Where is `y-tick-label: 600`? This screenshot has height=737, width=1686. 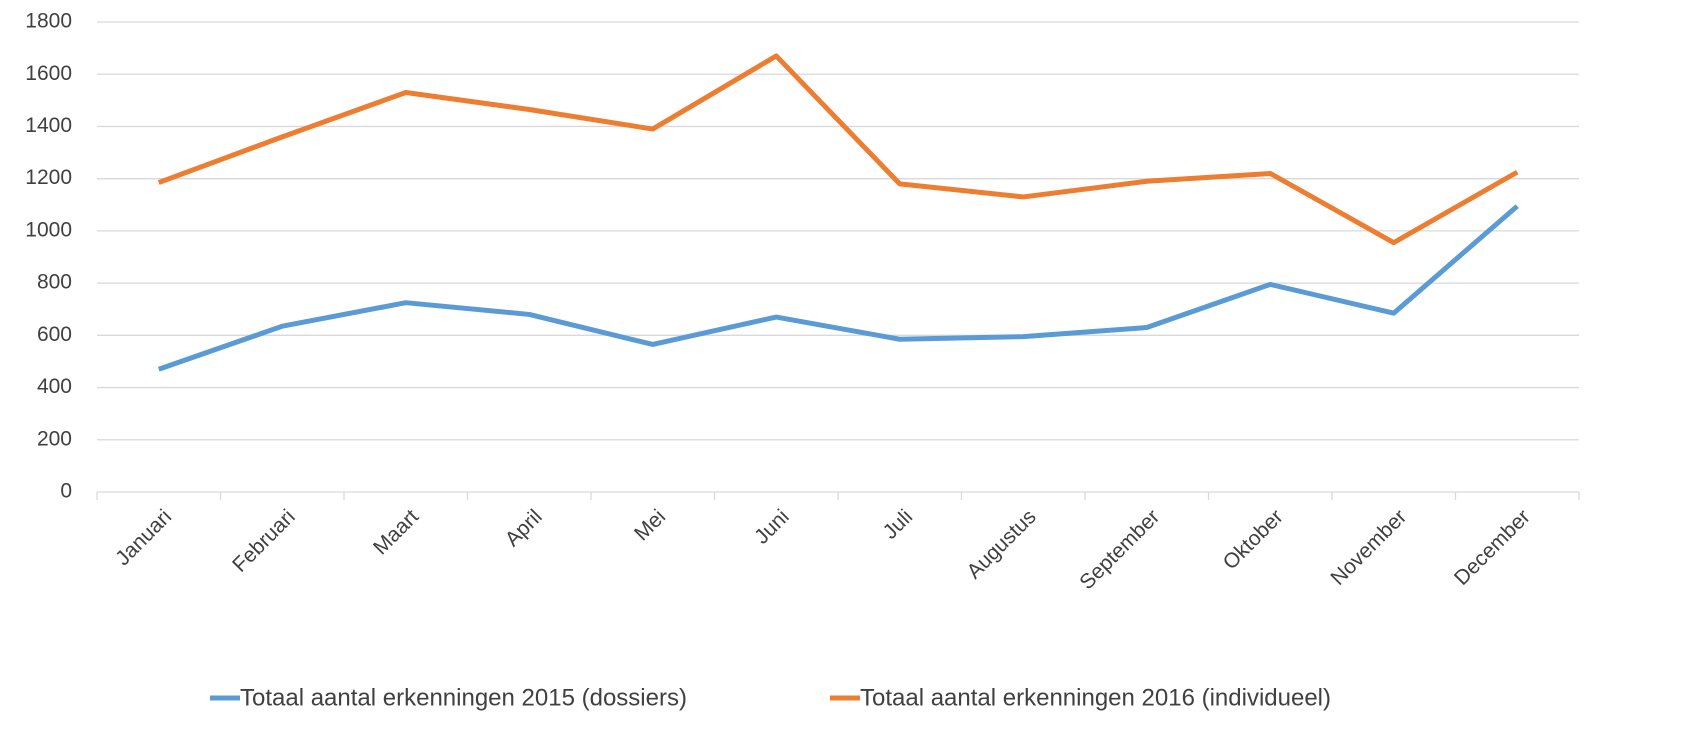 y-tick-label: 600 is located at coordinates (54, 334).